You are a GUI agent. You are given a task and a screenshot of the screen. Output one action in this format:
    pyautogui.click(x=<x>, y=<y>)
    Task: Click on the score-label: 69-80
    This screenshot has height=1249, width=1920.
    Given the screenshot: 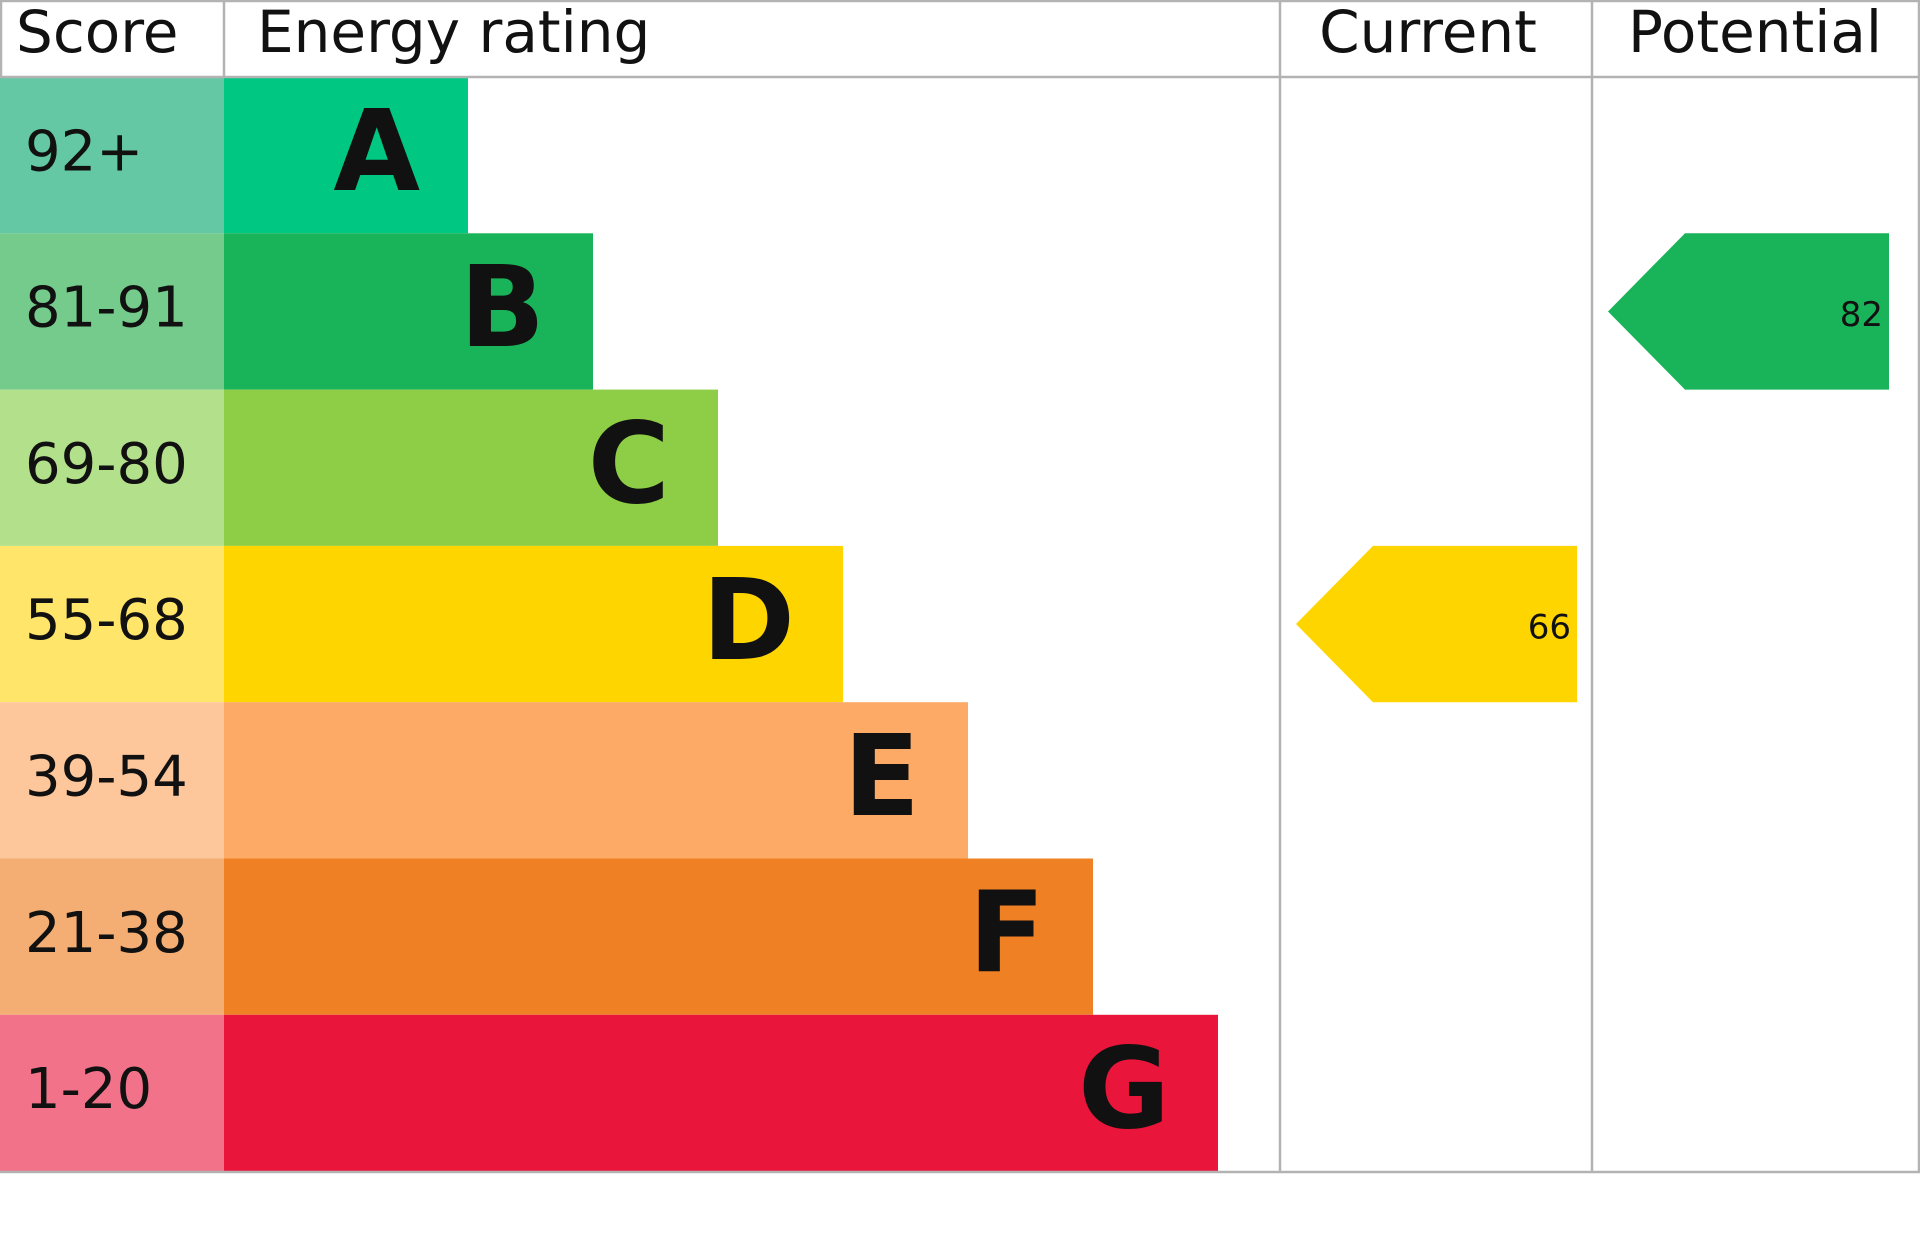 What is the action you would take?
    pyautogui.click(x=106, y=464)
    